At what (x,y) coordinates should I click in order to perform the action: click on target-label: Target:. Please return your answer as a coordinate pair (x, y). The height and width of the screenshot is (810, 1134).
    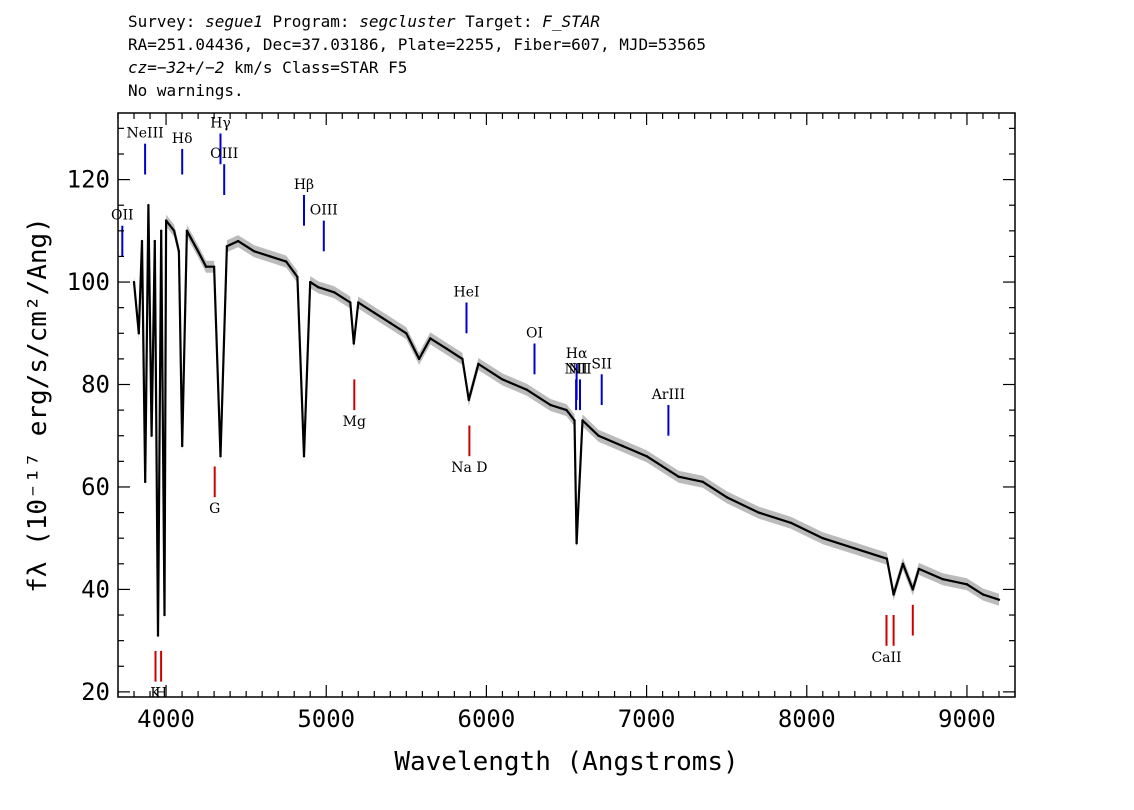
    Looking at the image, I should click on (499, 21).